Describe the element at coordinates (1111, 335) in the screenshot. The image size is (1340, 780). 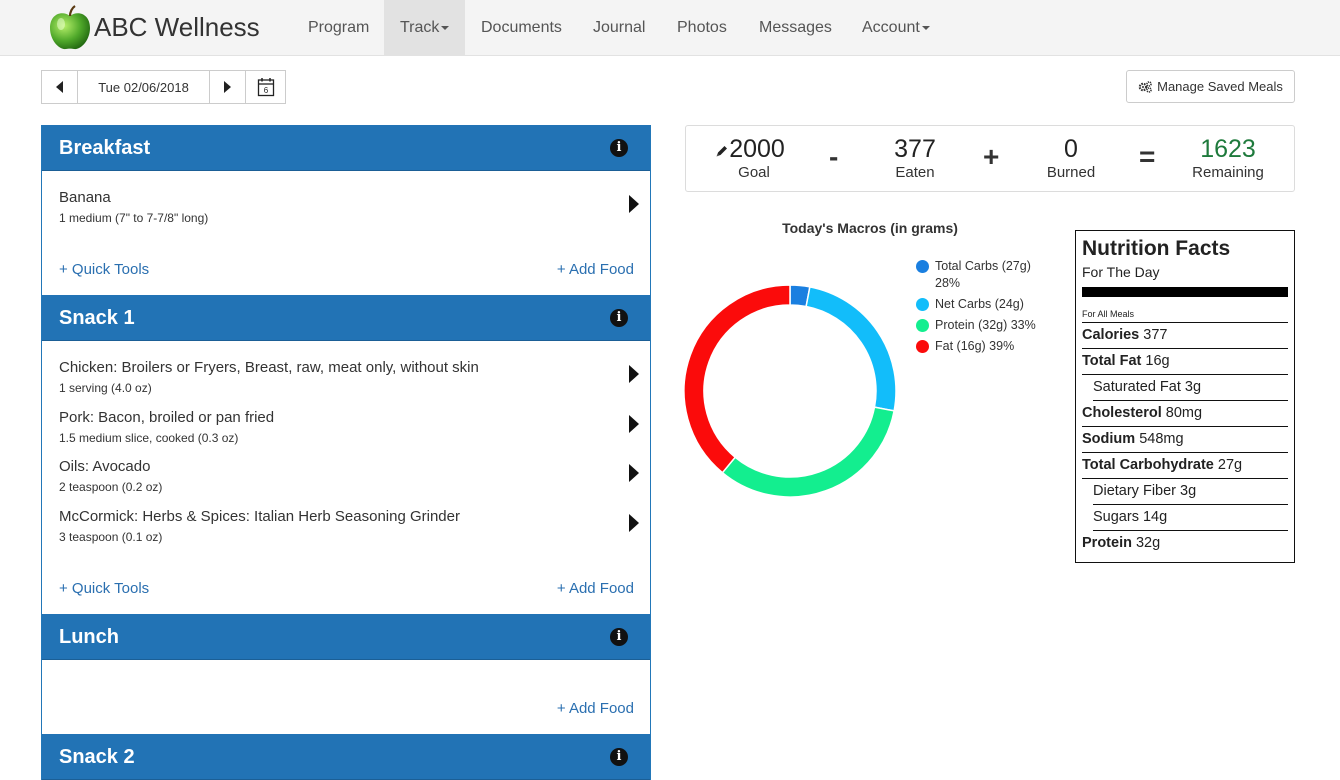
I see `nf-label: Calories` at that location.